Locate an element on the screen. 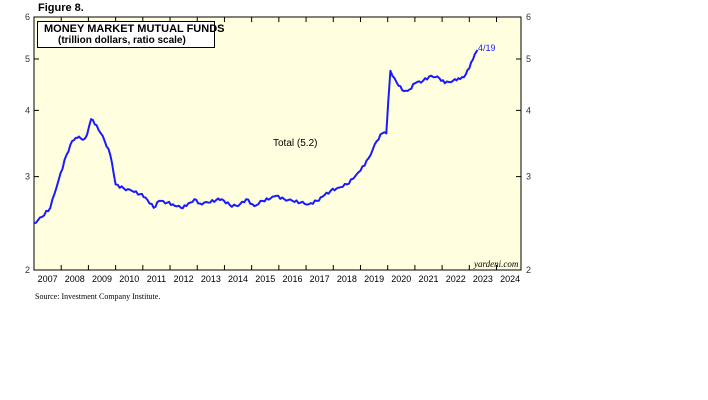  x-tick-label: 2007 is located at coordinates (48, 279).